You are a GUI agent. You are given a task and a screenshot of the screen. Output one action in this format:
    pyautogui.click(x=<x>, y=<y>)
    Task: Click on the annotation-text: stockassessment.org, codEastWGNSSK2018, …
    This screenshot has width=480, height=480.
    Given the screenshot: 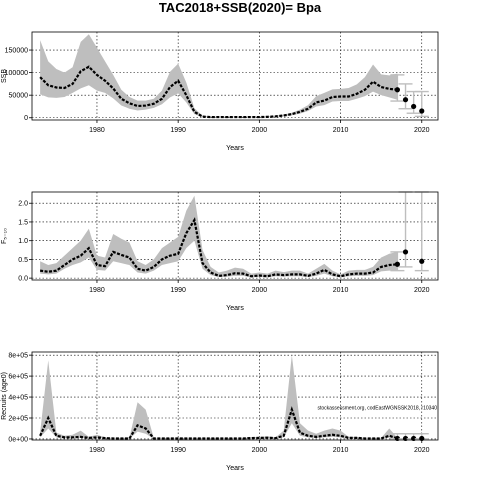 What is the action you would take?
    pyautogui.click(x=377, y=409)
    